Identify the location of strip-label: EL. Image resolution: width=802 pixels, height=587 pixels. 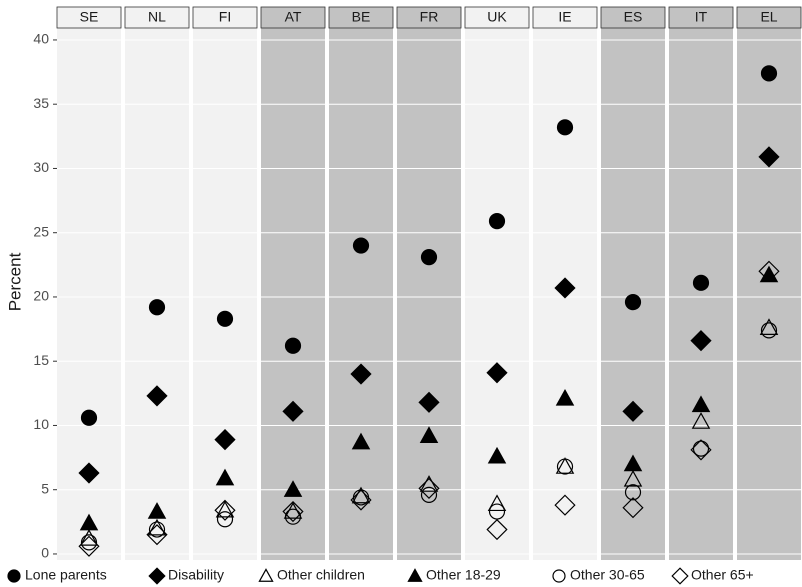
(768, 17).